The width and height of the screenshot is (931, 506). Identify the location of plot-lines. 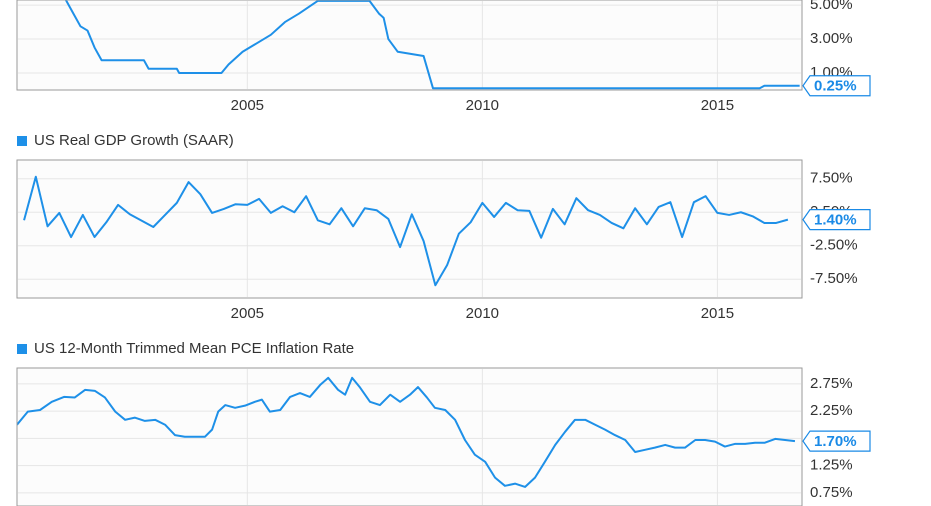
(432, 45).